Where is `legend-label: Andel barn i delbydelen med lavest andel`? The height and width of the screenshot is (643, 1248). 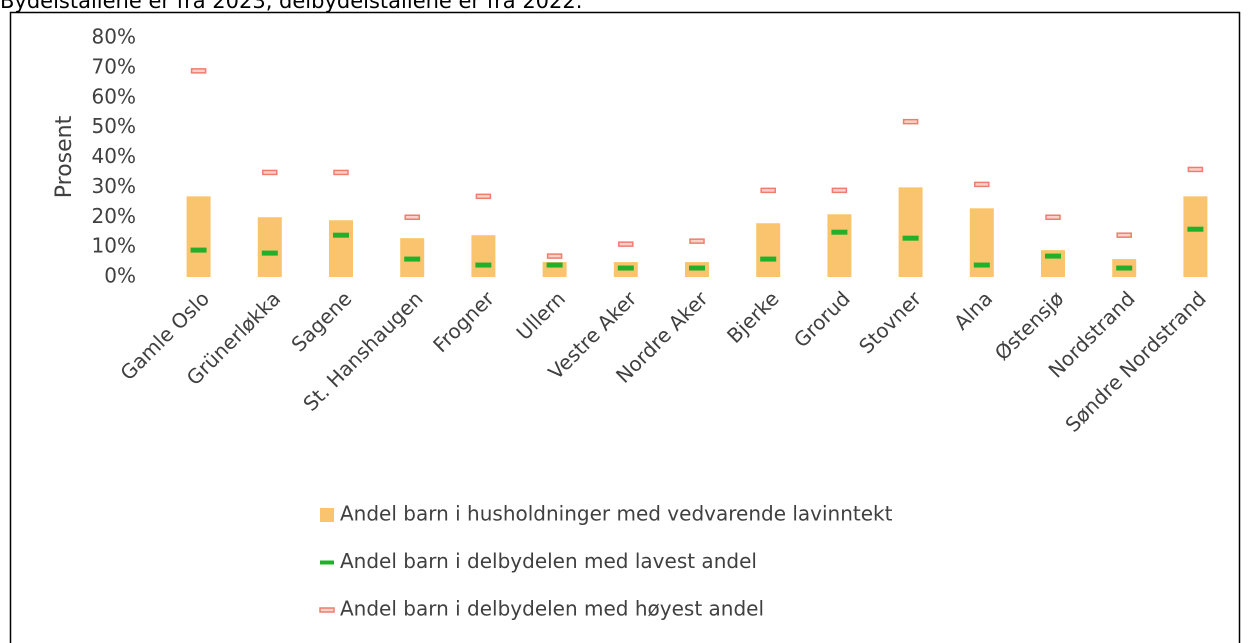
legend-label: Andel barn i delbydelen med lavest andel is located at coordinates (548, 561).